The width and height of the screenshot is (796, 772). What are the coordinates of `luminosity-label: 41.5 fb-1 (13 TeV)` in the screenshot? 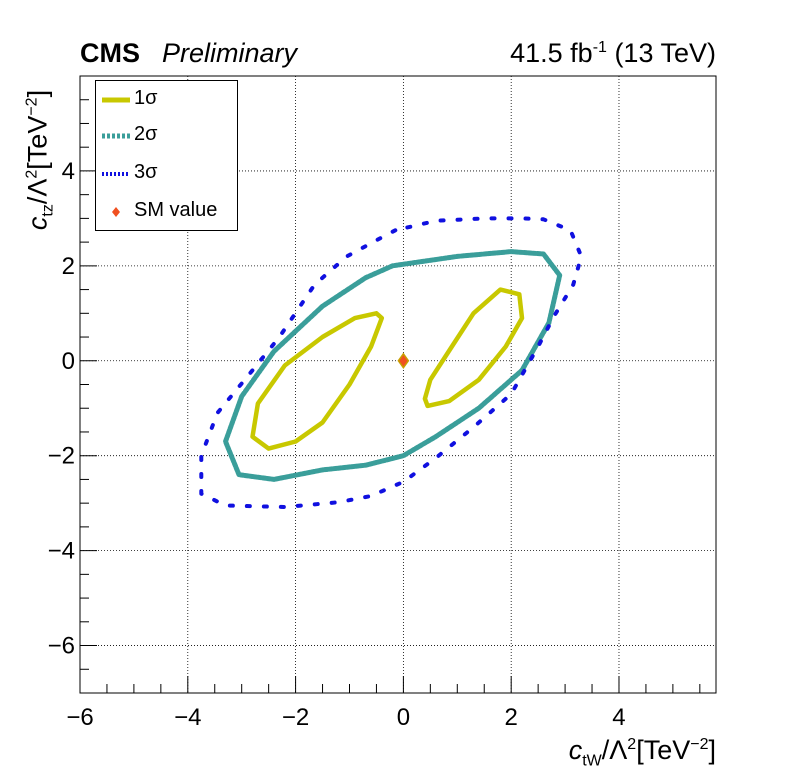 It's located at (613, 53).